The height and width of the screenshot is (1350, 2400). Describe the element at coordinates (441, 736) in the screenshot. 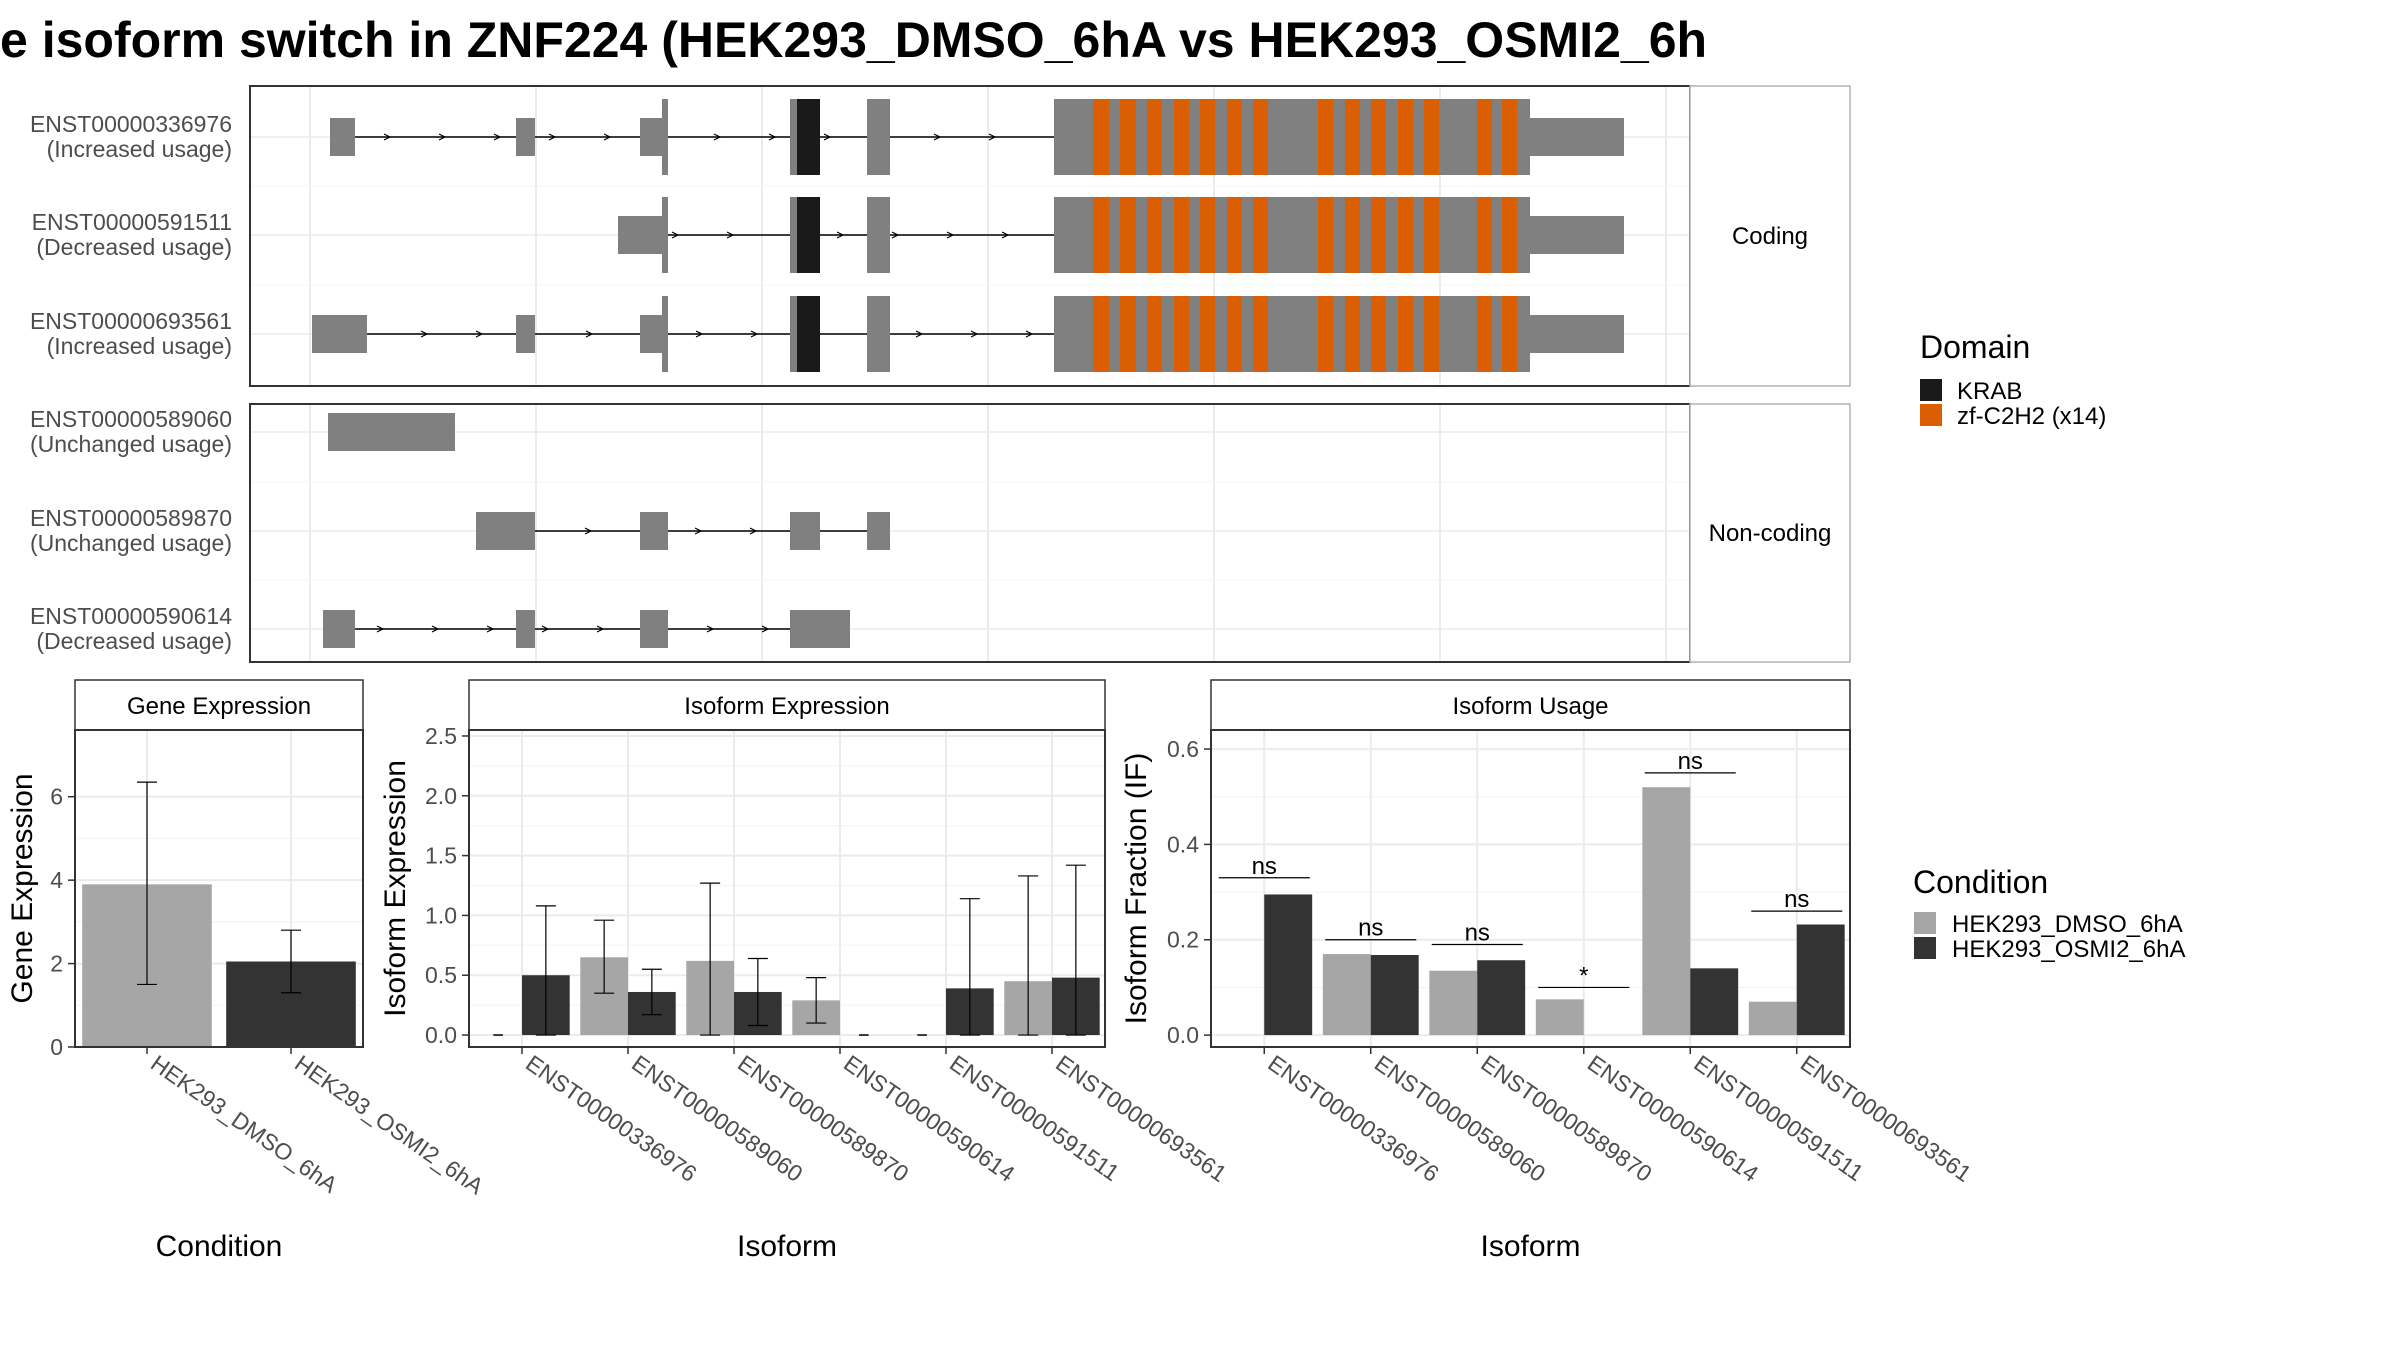

I see `y-tick-label: 2.5` at that location.